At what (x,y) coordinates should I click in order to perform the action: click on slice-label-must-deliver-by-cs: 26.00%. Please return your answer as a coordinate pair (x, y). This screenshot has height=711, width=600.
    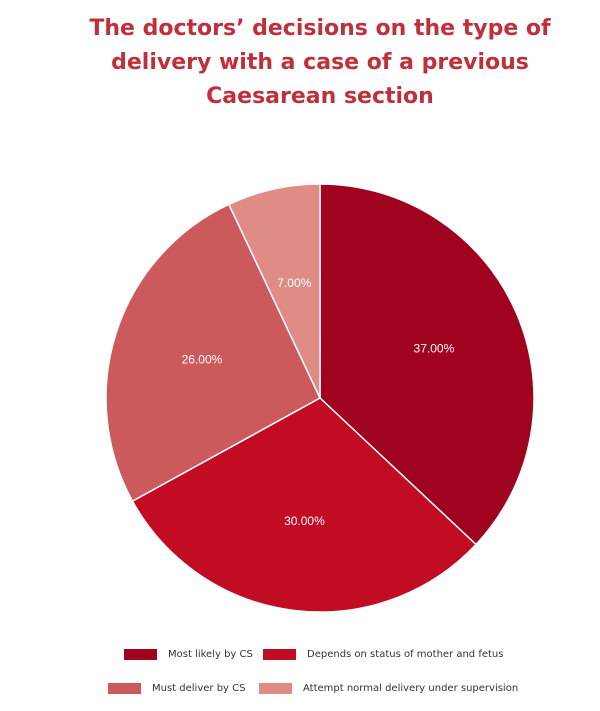
    Looking at the image, I should click on (202, 360).